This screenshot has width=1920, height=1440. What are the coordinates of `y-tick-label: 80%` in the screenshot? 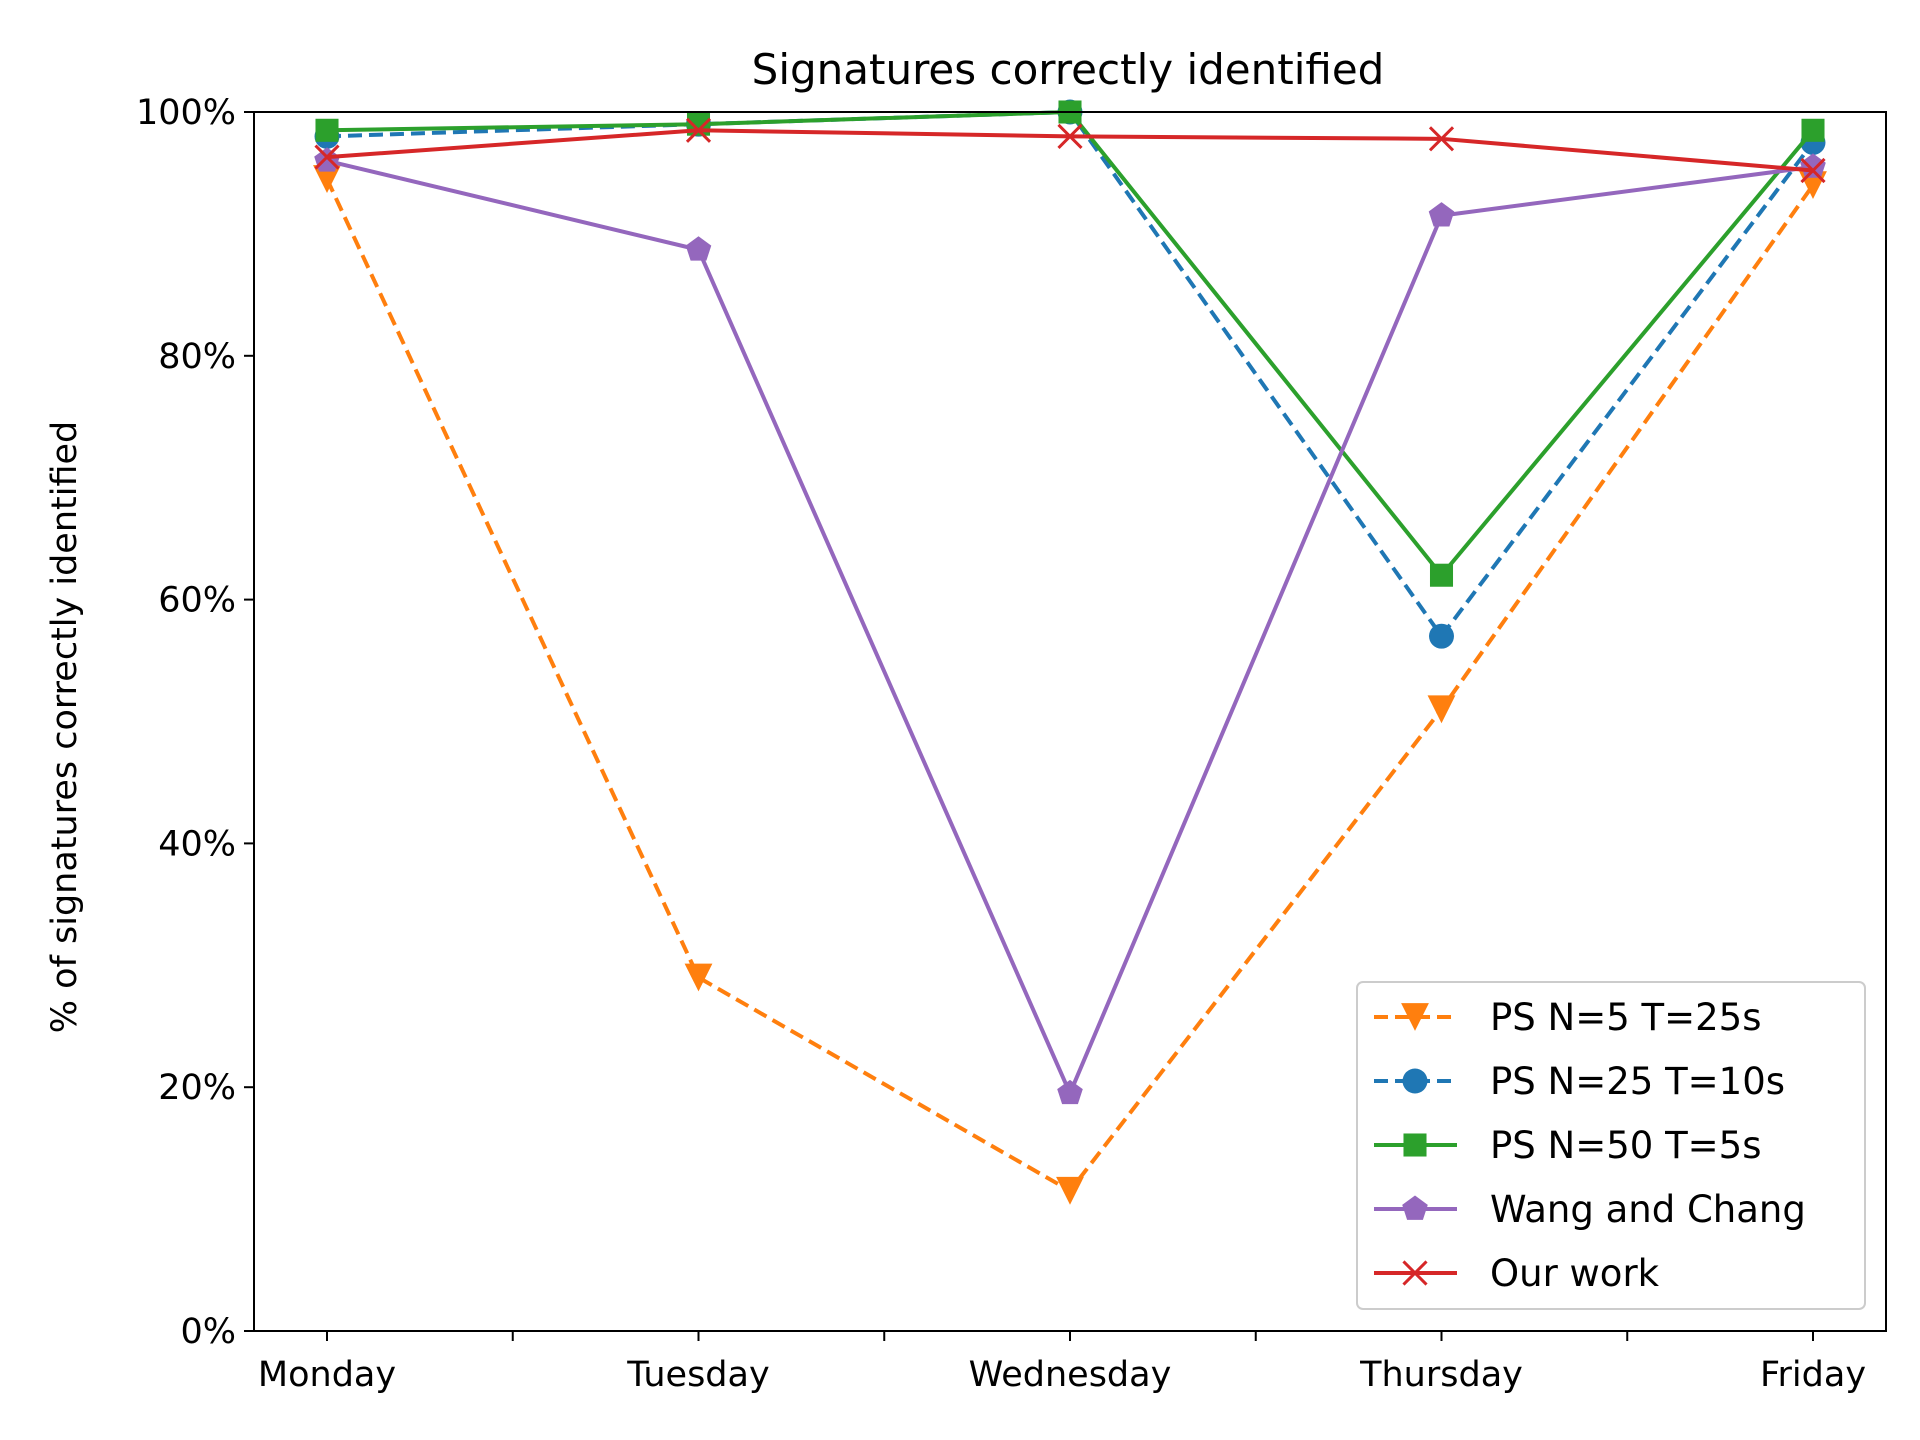 It's located at (197, 357).